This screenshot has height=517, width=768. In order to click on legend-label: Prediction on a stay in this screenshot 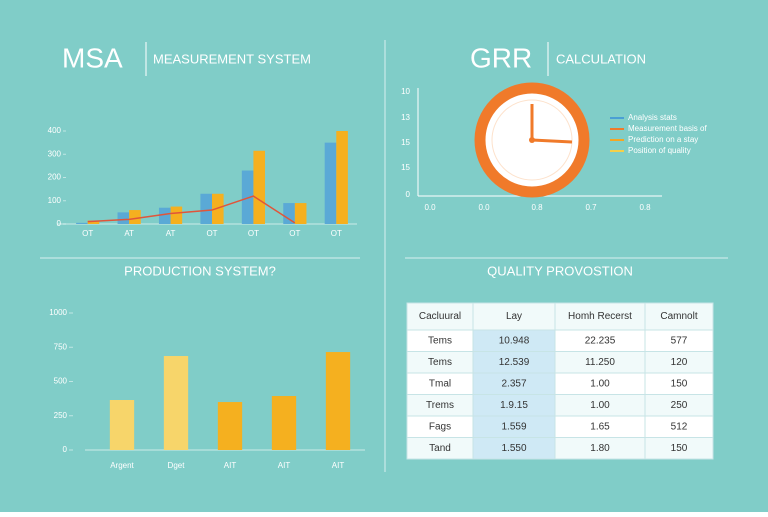, I will do `click(663, 139)`.